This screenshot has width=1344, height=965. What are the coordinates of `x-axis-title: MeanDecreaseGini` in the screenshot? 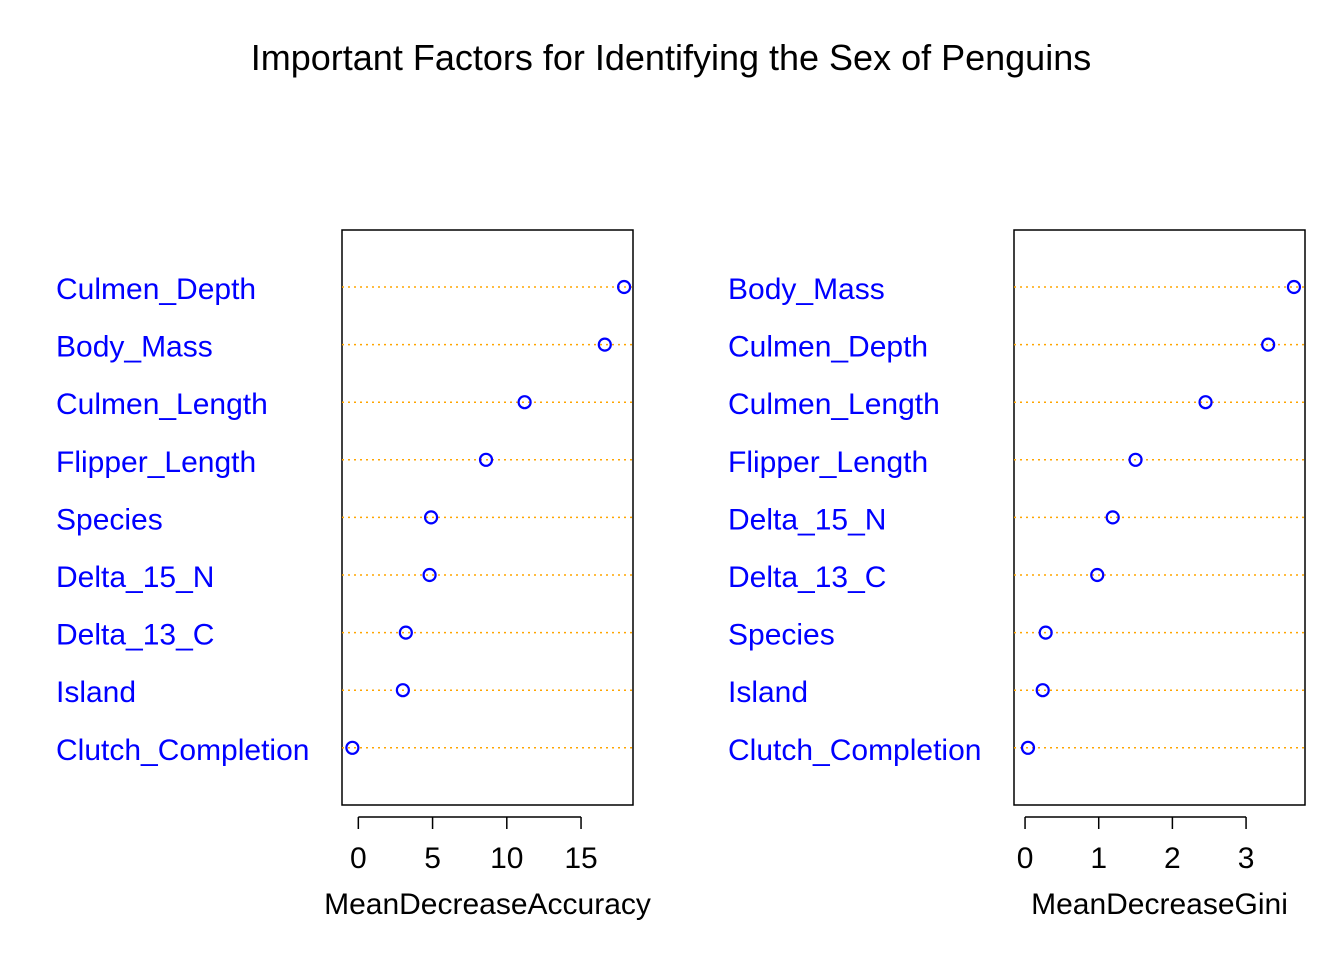 It's located at (1159, 904).